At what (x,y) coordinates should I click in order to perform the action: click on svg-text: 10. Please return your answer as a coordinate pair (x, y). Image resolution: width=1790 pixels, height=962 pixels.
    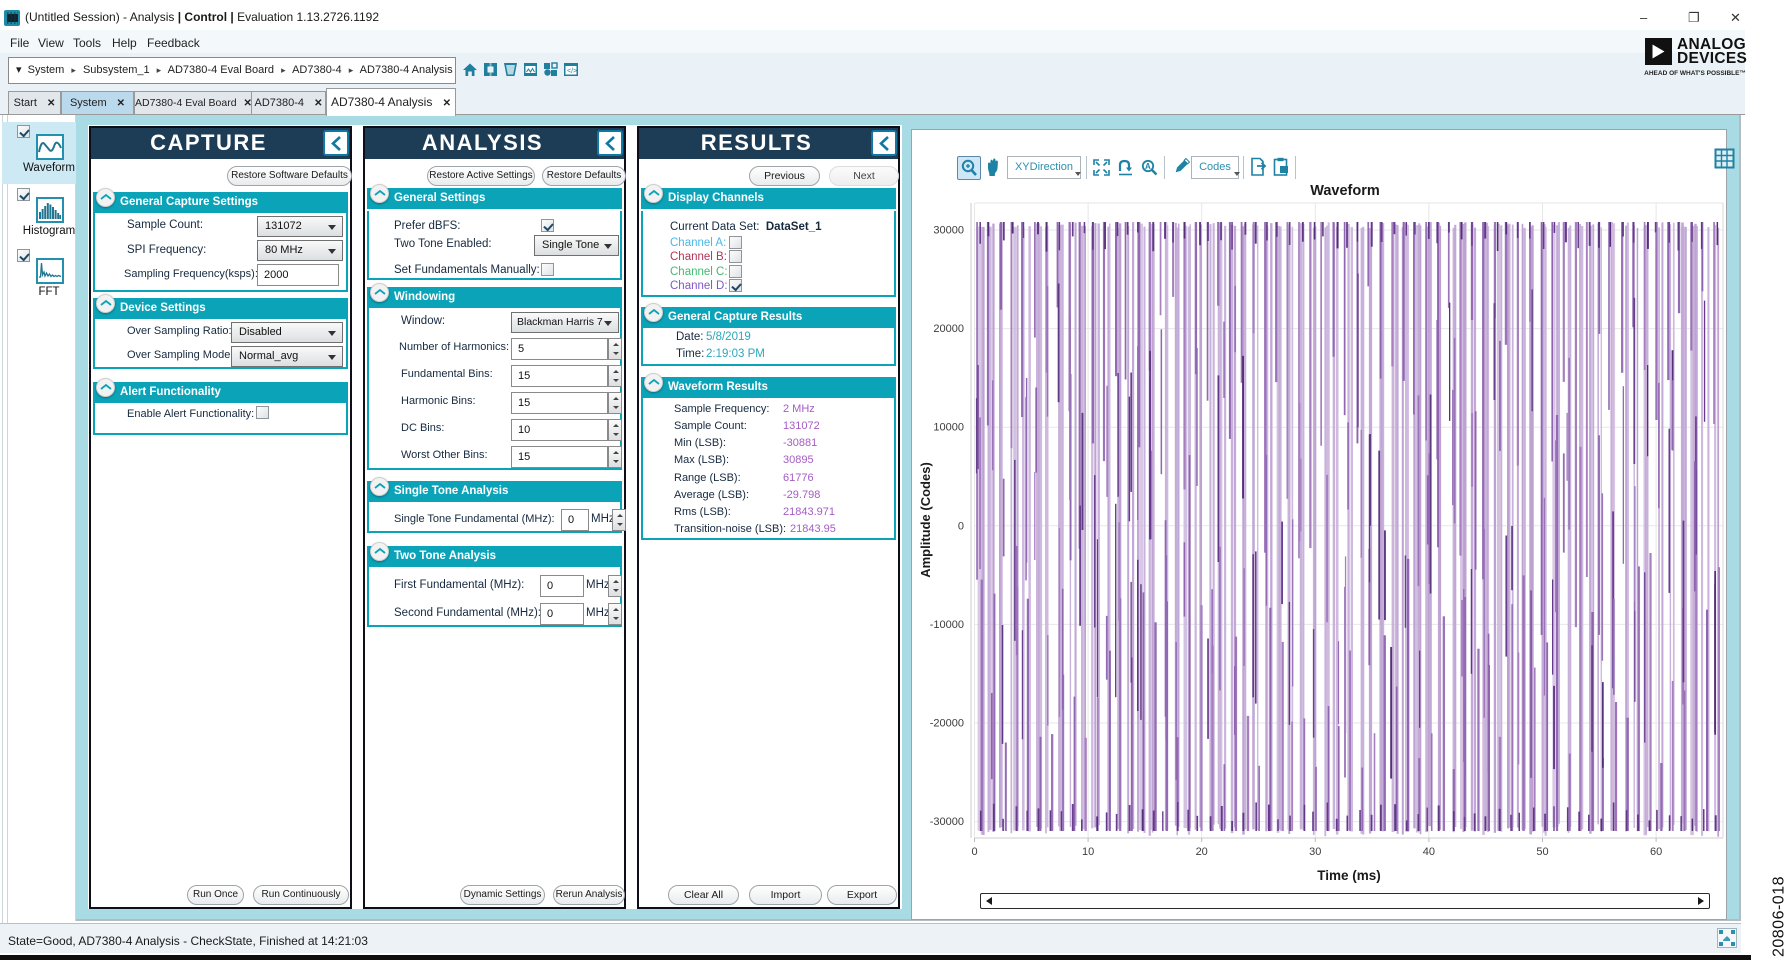
    Looking at the image, I should click on (1088, 852).